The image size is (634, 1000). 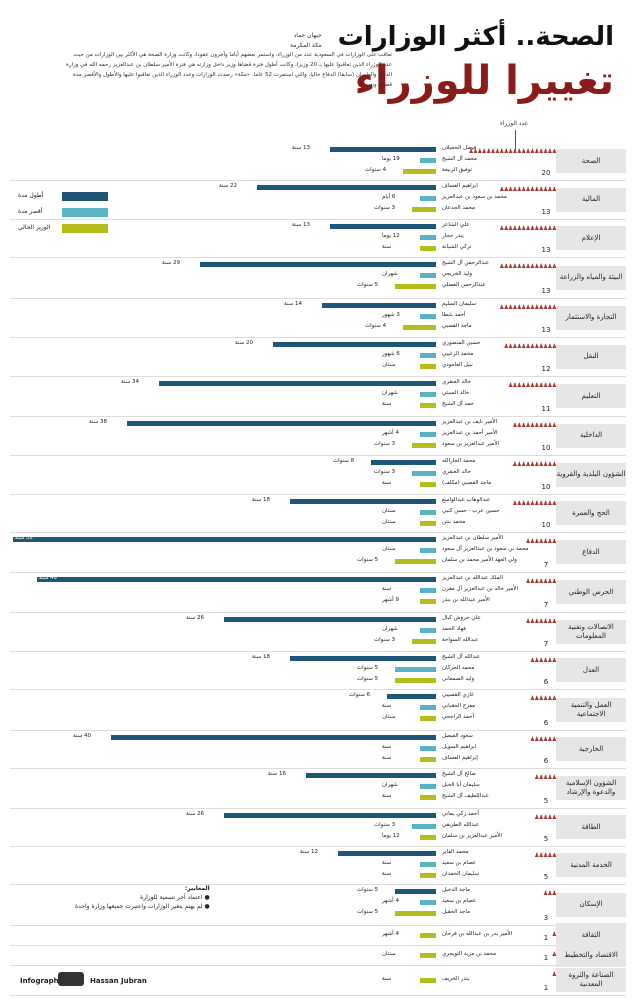 What do you see at coordinates (469, 422) in the screenshot?
I see `minister-name: الأمير نايف بن عبدالعزيز` at bounding box center [469, 422].